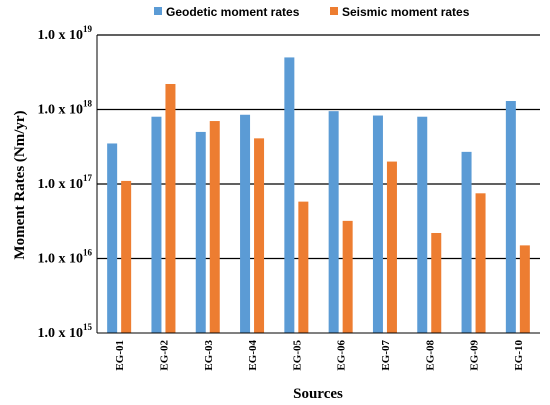 The height and width of the screenshot is (405, 550). Describe the element at coordinates (158, 11) in the screenshot. I see `legend-swatch-geodetic` at that location.